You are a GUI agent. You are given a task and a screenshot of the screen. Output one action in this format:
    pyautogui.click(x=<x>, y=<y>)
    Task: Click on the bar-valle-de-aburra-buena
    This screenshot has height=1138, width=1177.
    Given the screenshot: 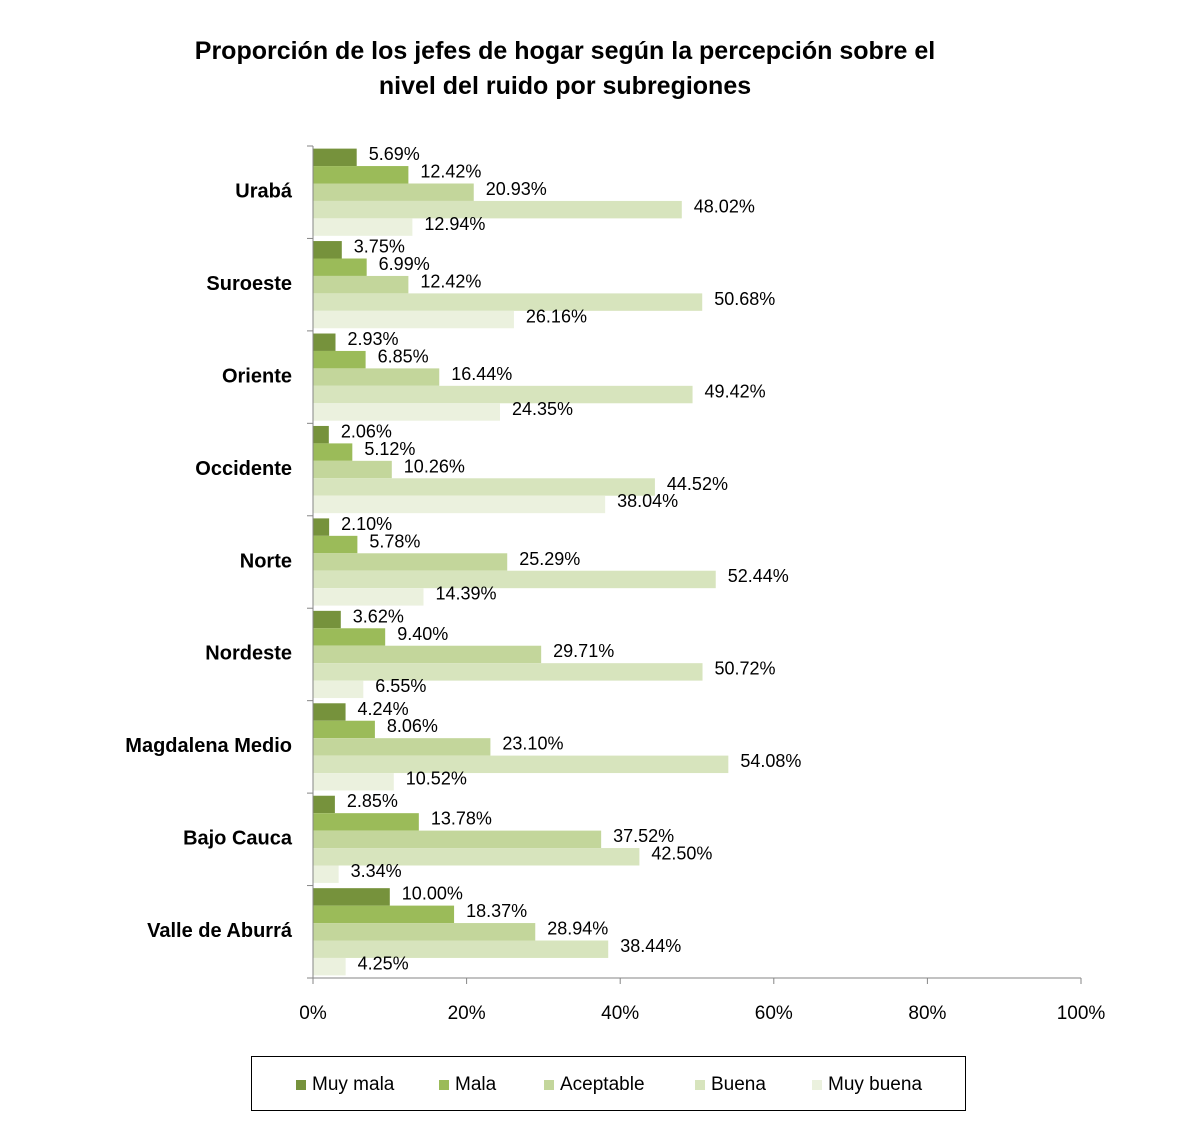 What is the action you would take?
    pyautogui.click(x=461, y=949)
    